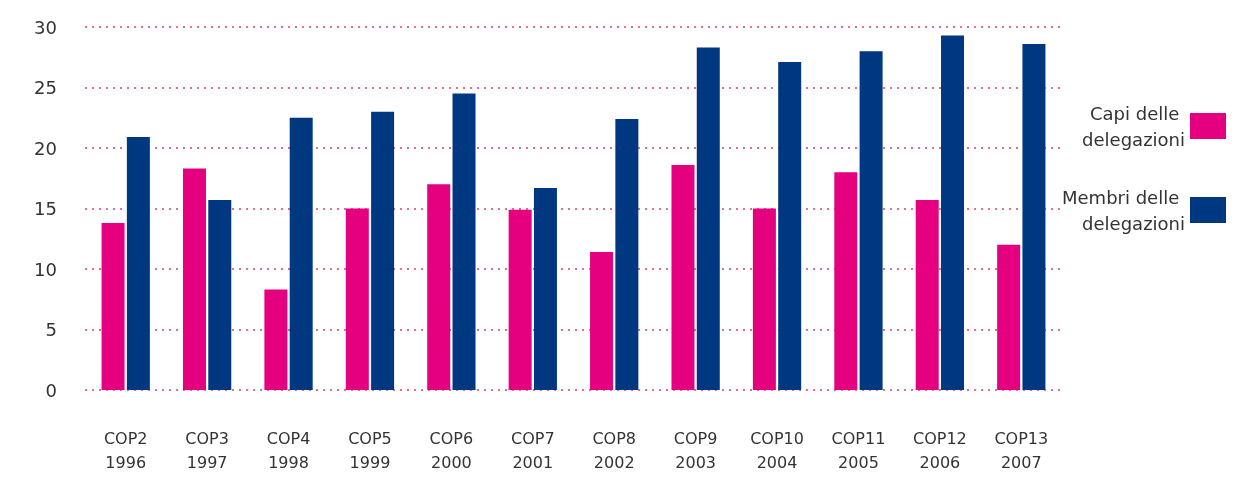  What do you see at coordinates (45, 27) in the screenshot?
I see `y-tick-label: 30` at bounding box center [45, 27].